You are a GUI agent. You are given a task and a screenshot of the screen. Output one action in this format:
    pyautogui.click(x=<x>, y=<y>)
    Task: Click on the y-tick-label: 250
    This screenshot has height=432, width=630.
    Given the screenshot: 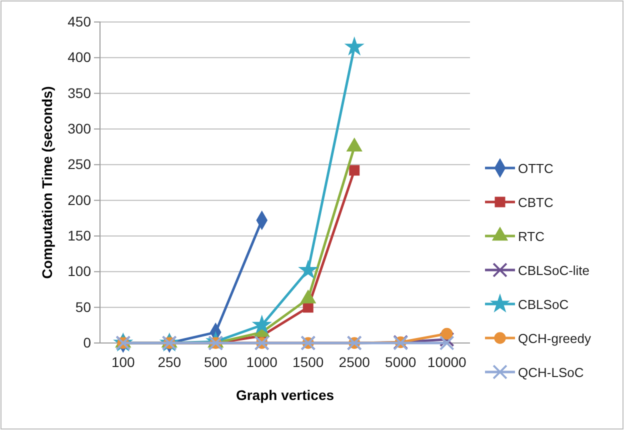 What is the action you would take?
    pyautogui.click(x=80, y=164)
    